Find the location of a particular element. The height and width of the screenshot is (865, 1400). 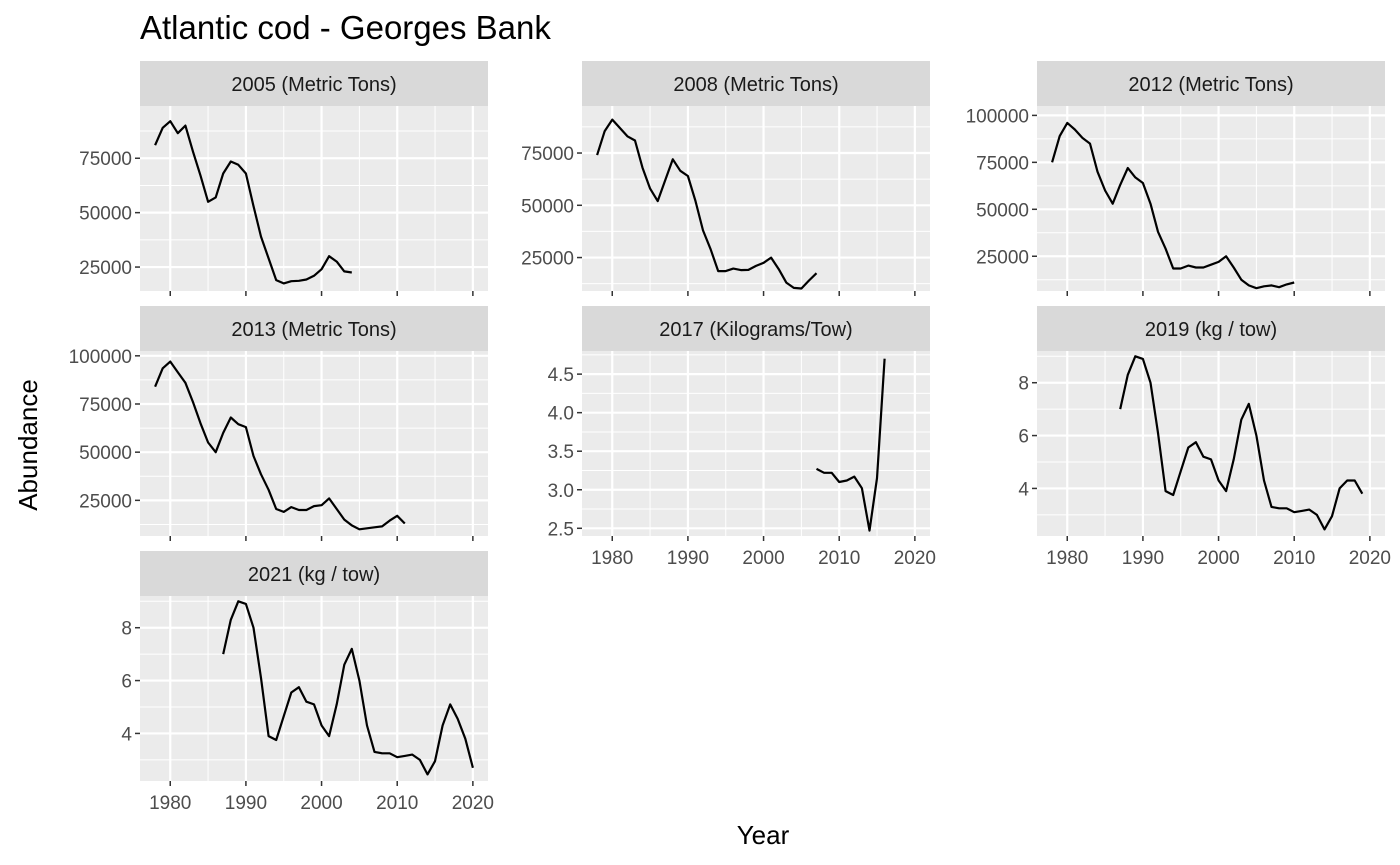

facet-panel: 2008 (Metric Tons) 25000 50000 75000 is located at coordinates (725, 178).